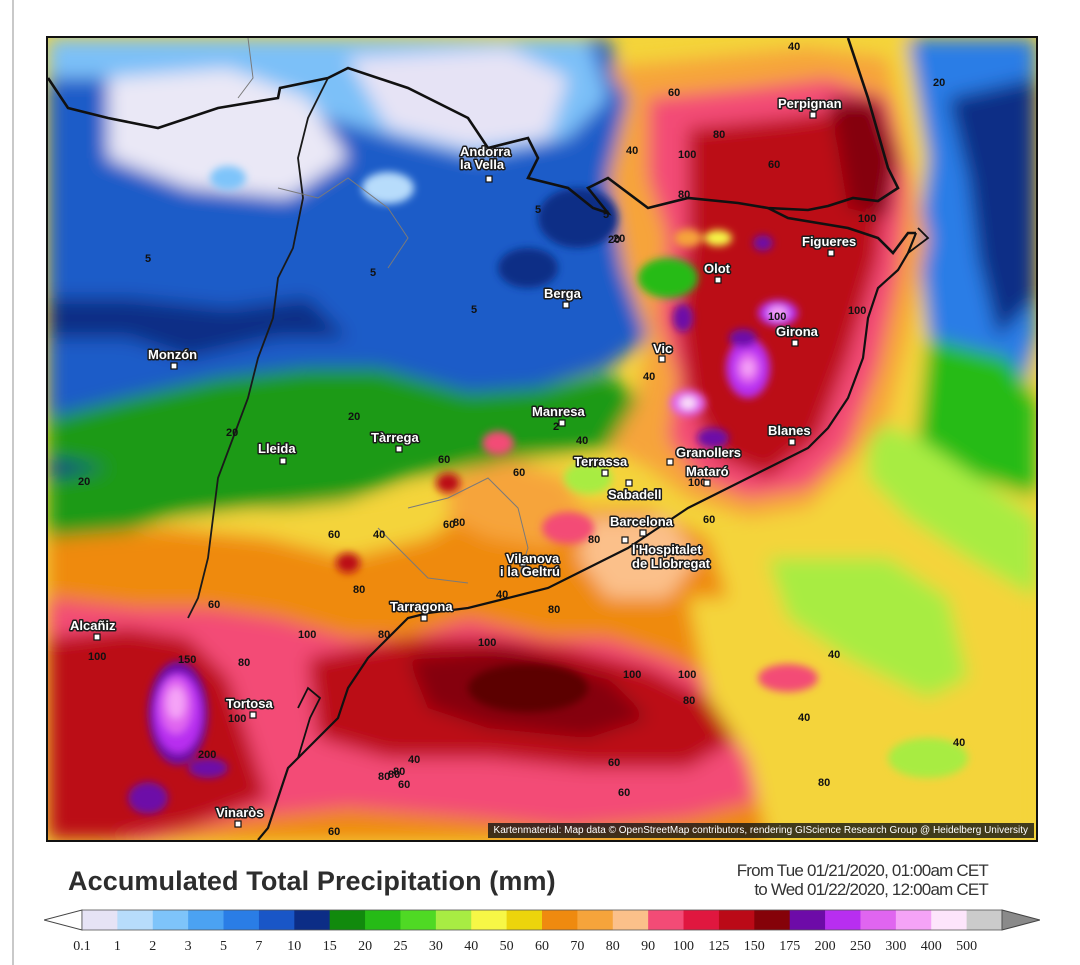 The width and height of the screenshot is (1080, 965). Describe the element at coordinates (718, 280) in the screenshot. I see `marker-olot` at that location.